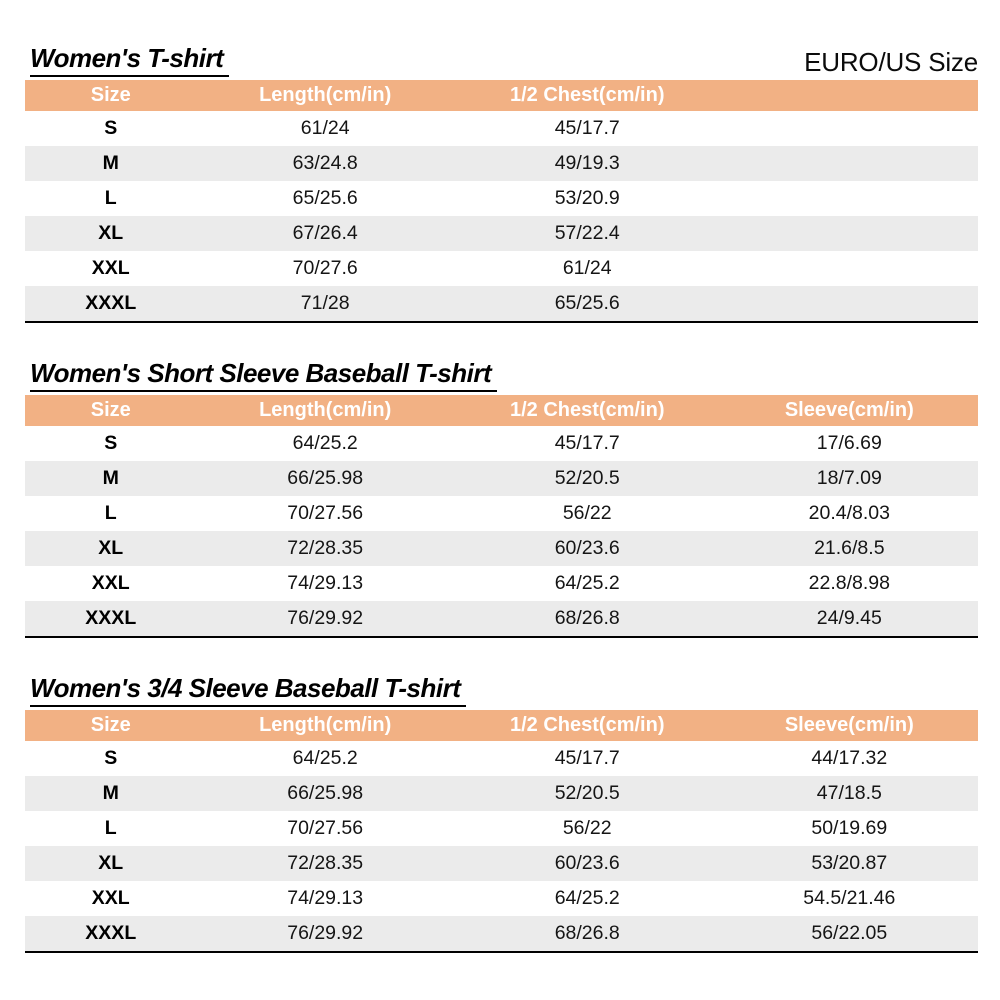 The image size is (1000, 1000). I want to click on table-row: XXXL 71/28 65/25.6, so click(501, 303).